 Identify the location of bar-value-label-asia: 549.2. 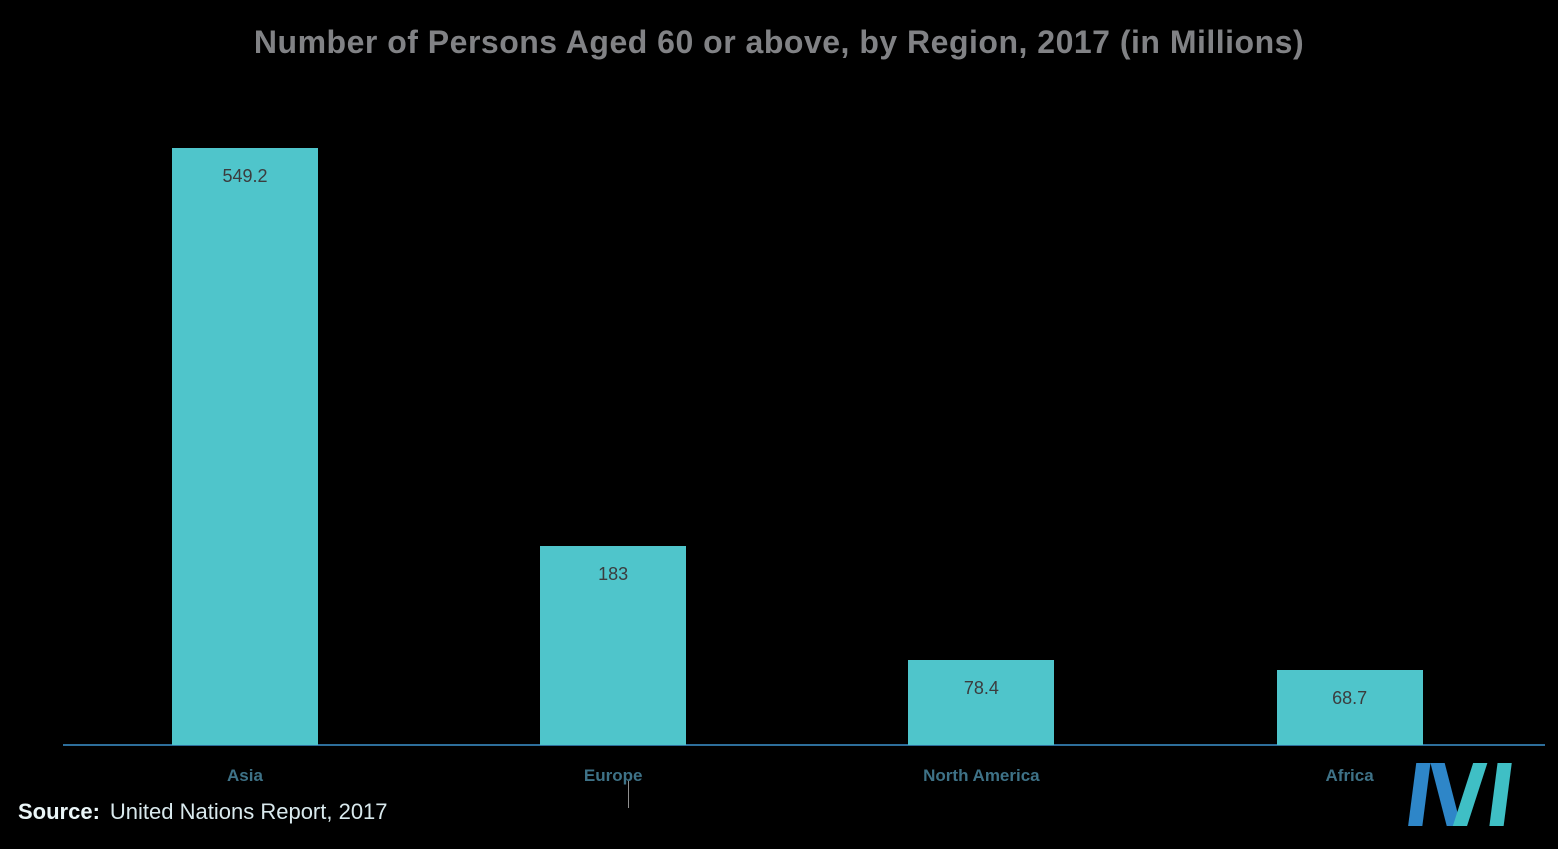
(245, 176).